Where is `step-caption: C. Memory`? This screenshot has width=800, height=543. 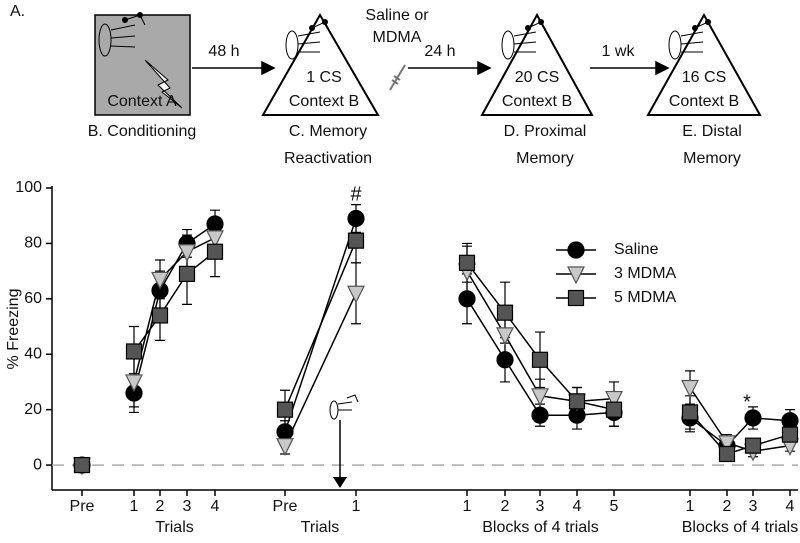 step-caption: C. Memory is located at coordinates (328, 131).